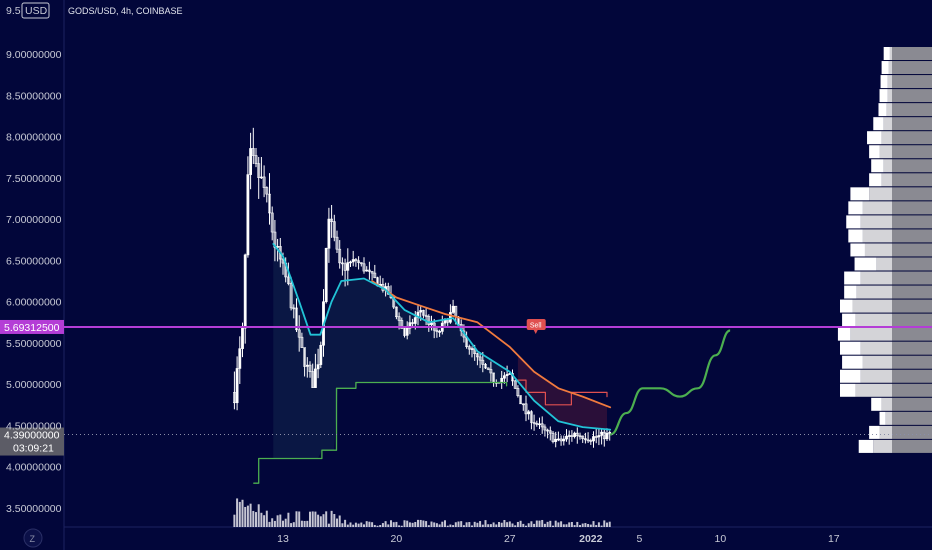 The height and width of the screenshot is (550, 932). Describe the element at coordinates (34, 468) in the screenshot. I see `y-tick-label: 4.00000000` at that location.